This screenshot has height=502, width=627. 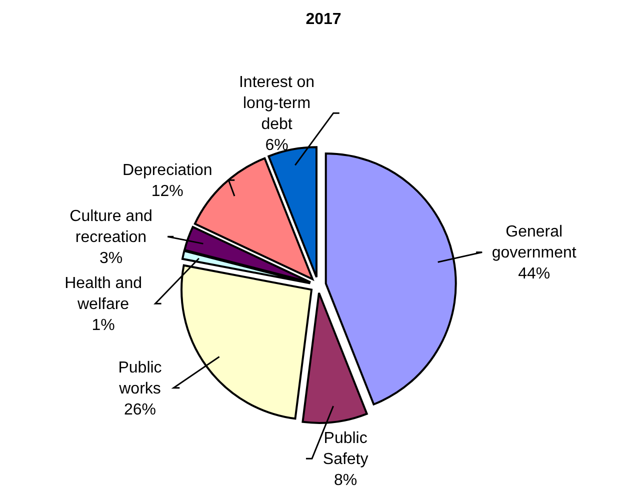 I want to click on slice-label: Culture and recreation, so click(x=111, y=227).